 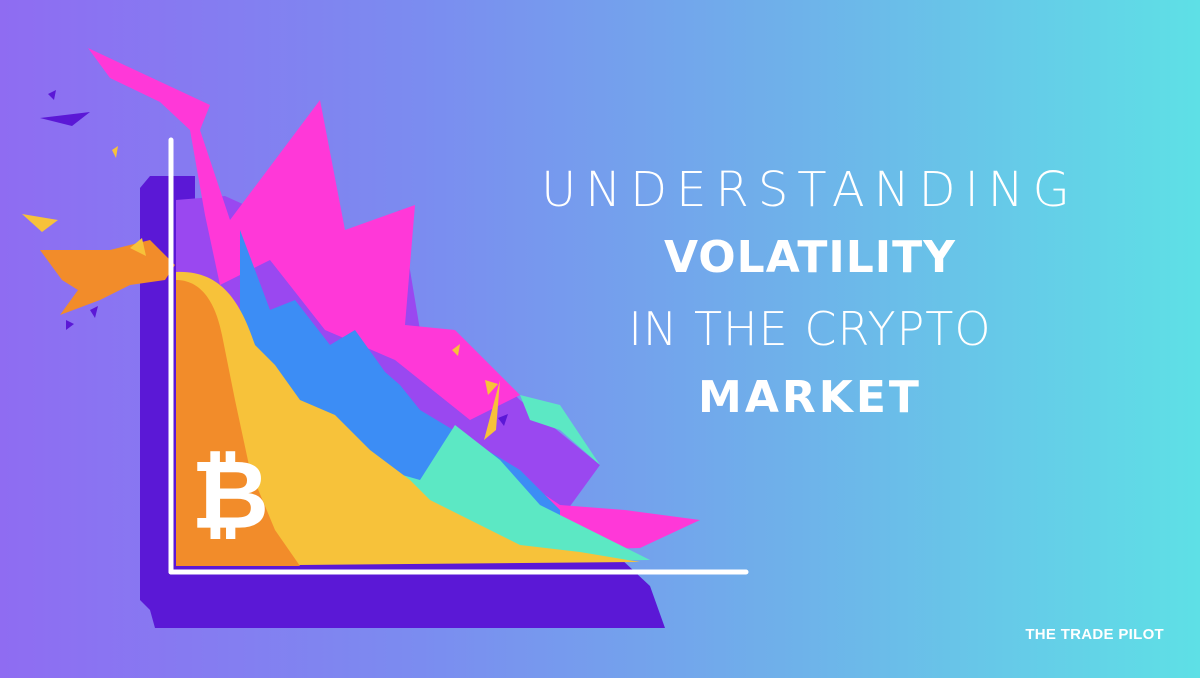 What do you see at coordinates (560, 430) in the screenshot?
I see `cyan-tail` at bounding box center [560, 430].